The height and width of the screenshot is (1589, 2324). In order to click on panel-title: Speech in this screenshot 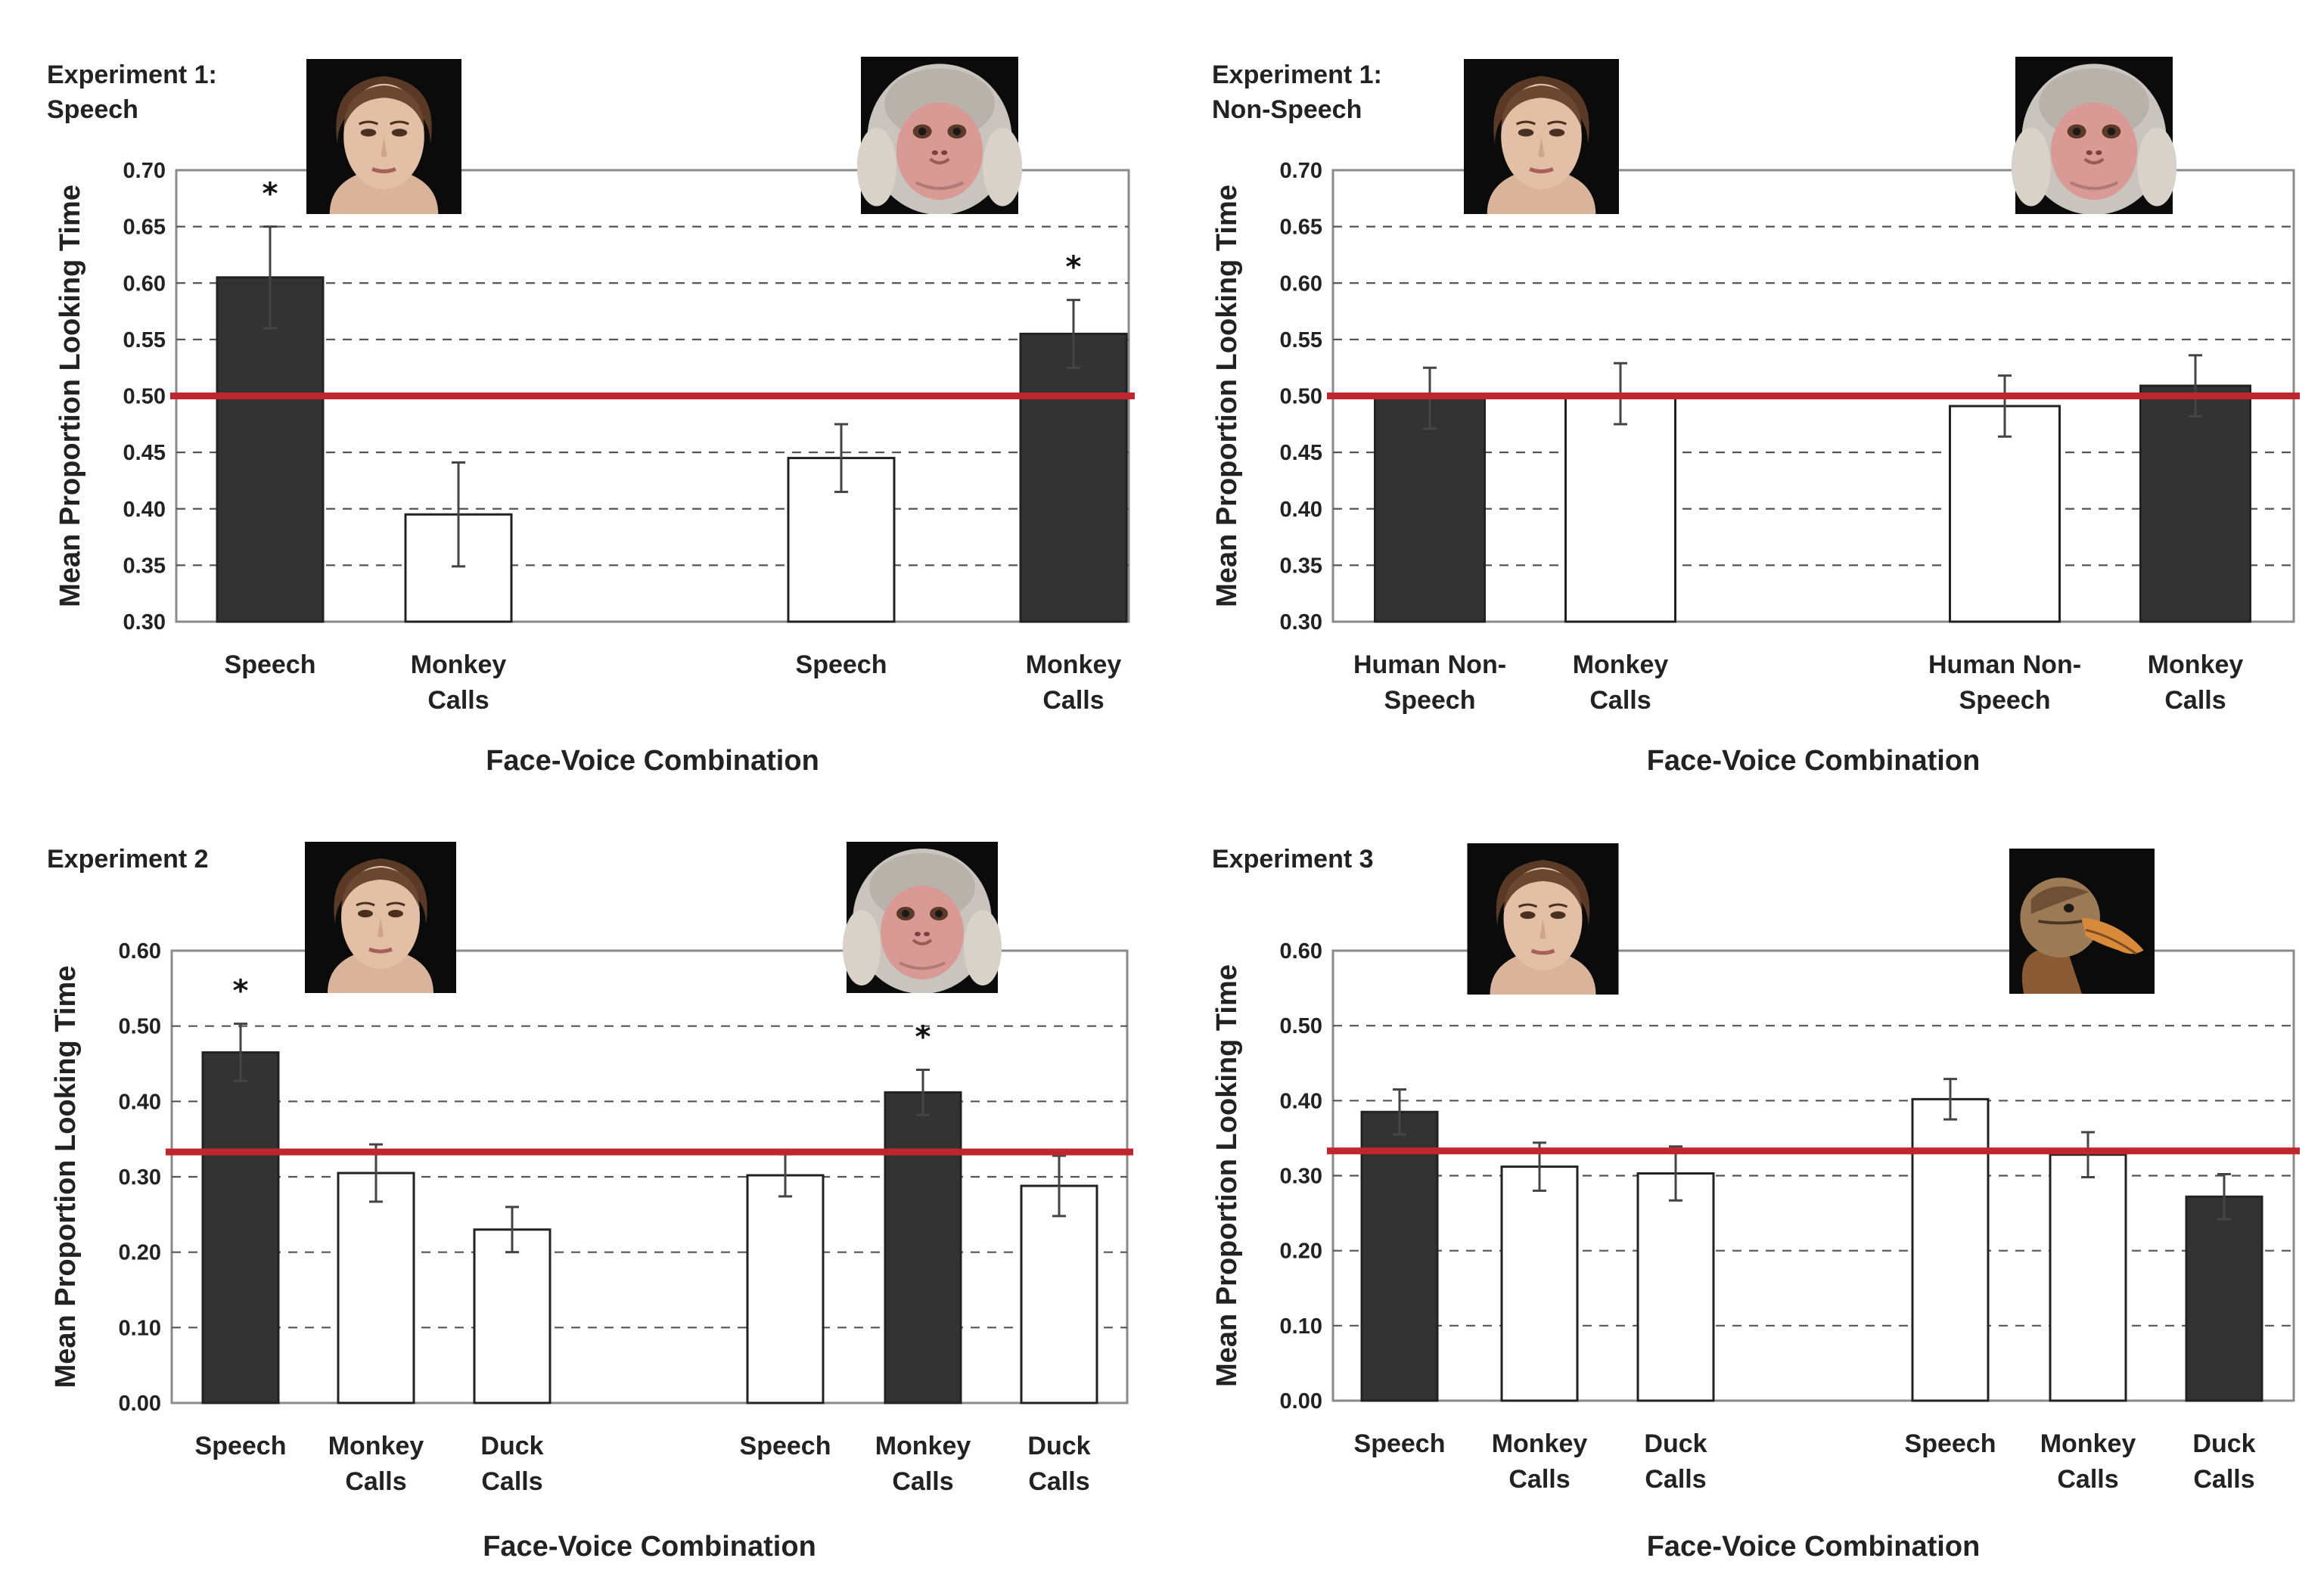, I will do `click(93, 109)`.